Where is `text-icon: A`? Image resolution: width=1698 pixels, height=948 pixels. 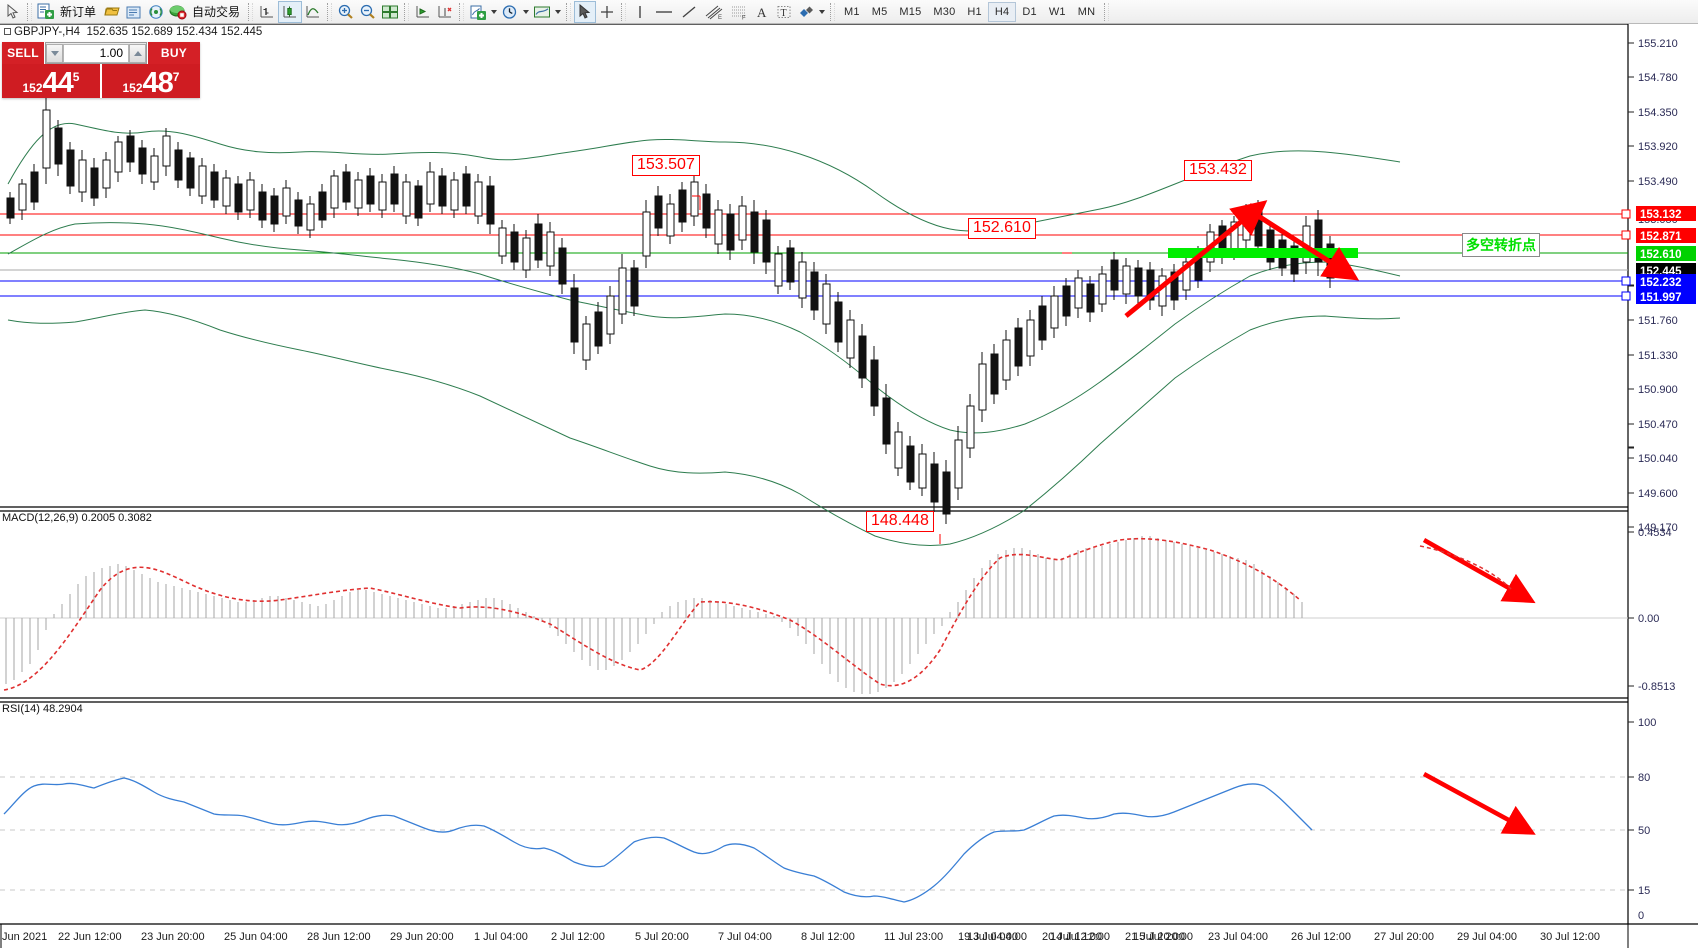 text-icon: A is located at coordinates (762, 12).